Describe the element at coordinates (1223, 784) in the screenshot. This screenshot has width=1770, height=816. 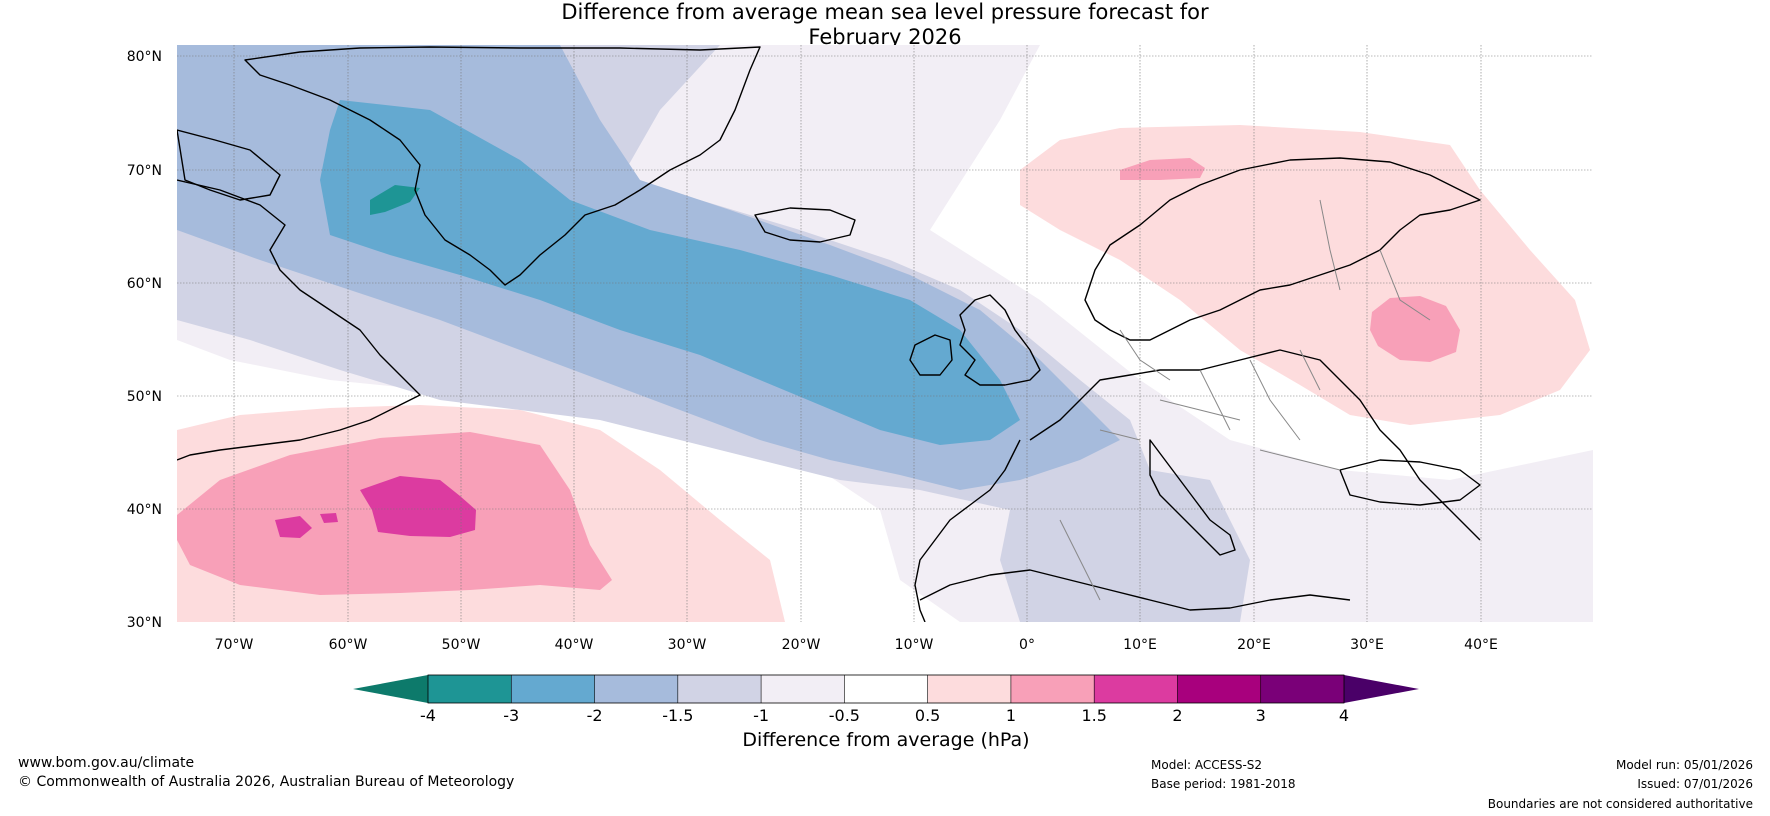
I see `footer-base-period: Base period: 1981-2018` at that location.